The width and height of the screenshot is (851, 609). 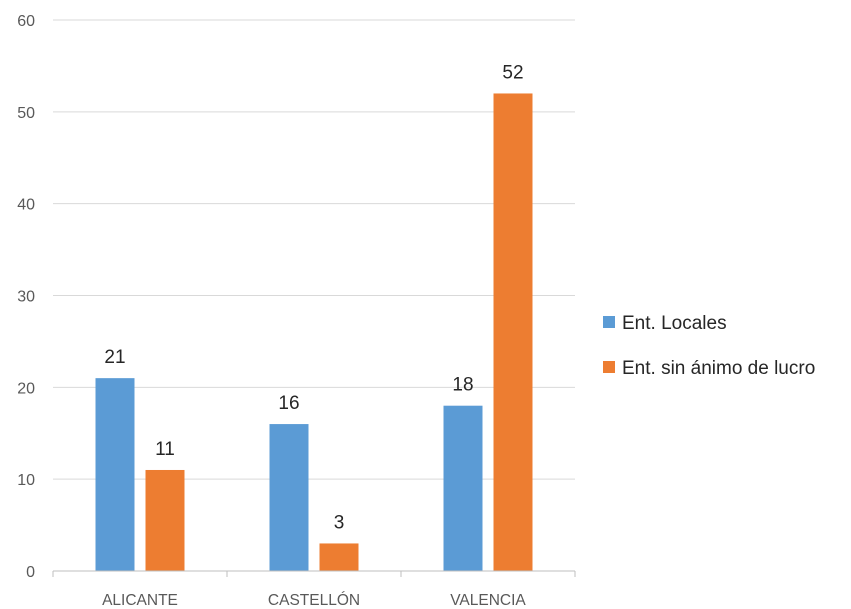 I want to click on legend-item: Ent. Locales, so click(x=665, y=323).